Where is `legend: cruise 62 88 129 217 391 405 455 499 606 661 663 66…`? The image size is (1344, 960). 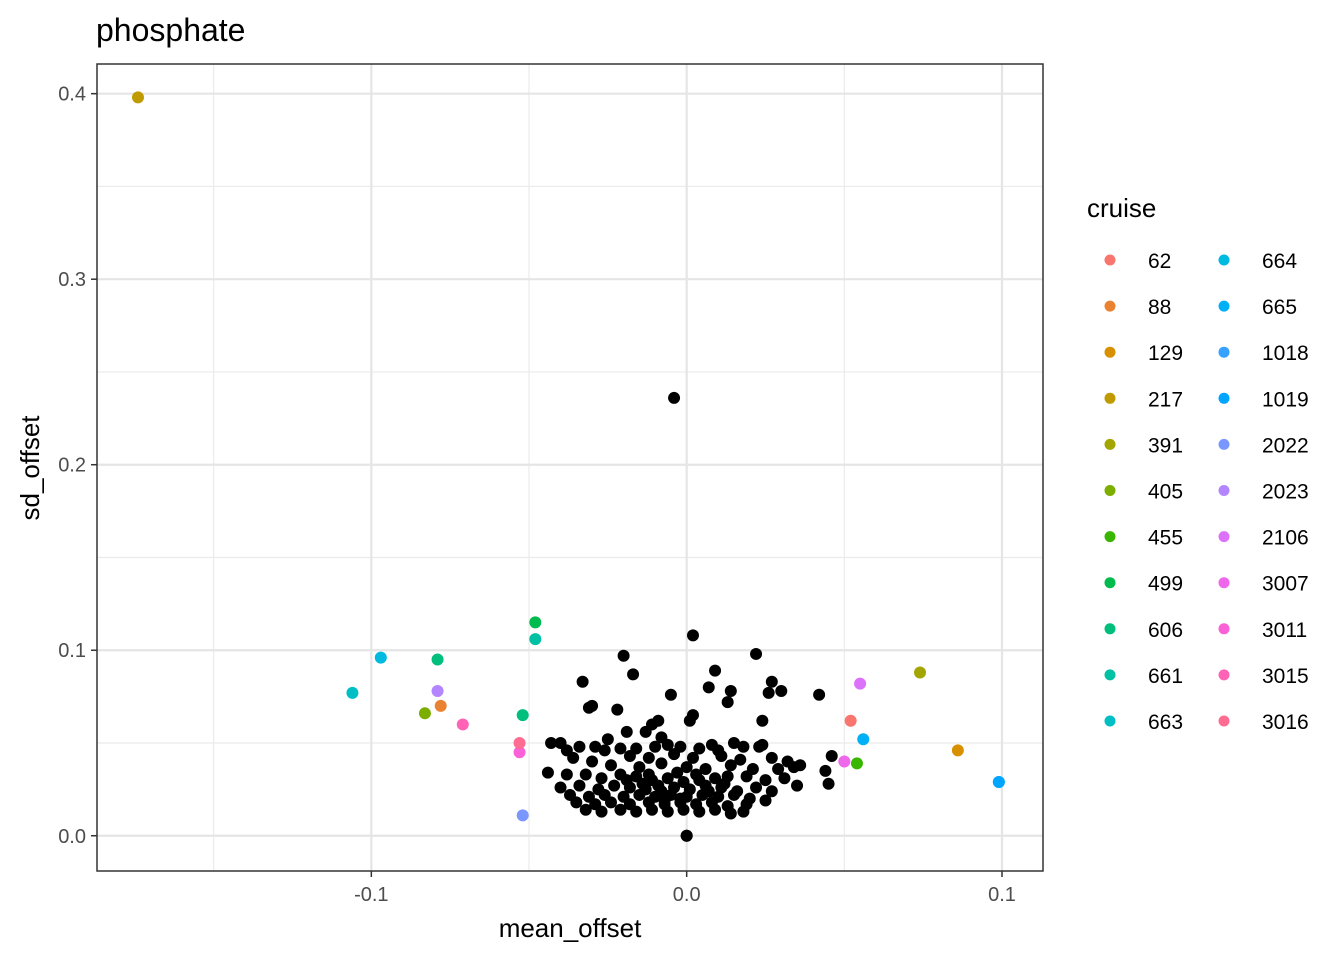 legend: cruise 62 88 129 217 391 405 455 499 606 661 663 66… is located at coordinates (1198, 463).